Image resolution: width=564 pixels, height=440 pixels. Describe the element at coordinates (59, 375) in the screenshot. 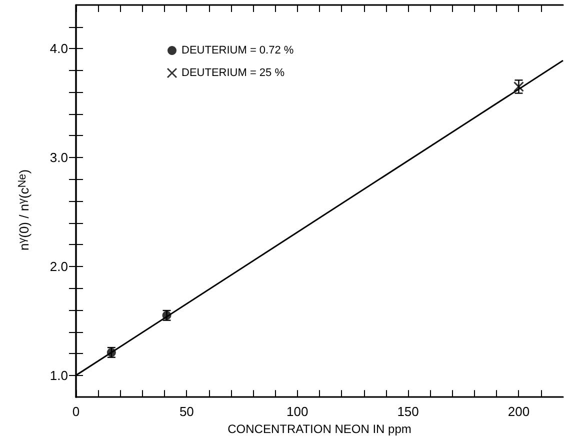

I see `y-tick-label: 1.0` at that location.